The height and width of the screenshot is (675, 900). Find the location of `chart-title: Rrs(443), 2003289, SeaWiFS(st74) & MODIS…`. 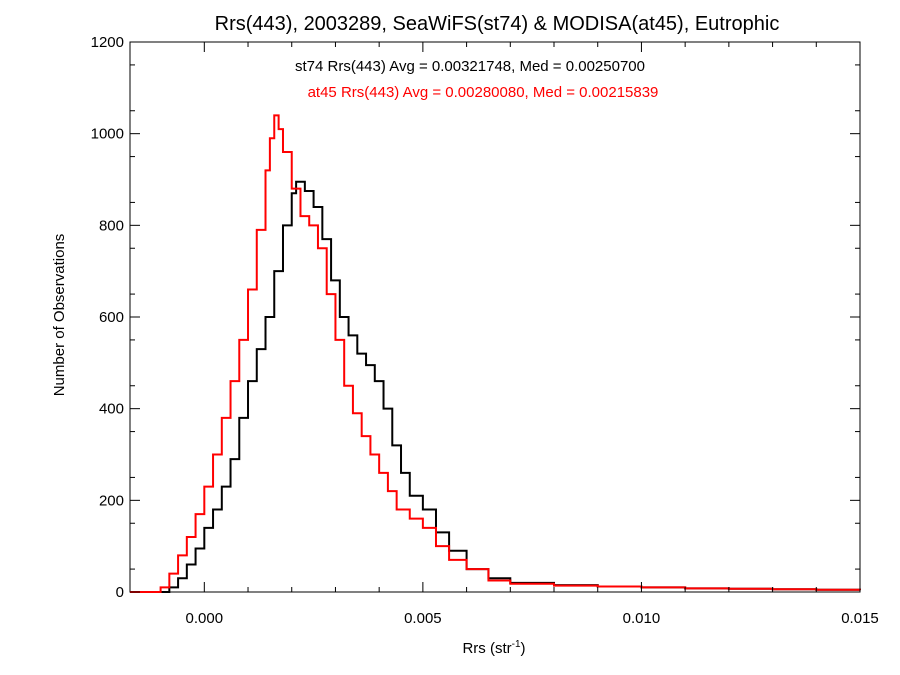

chart-title: Rrs(443), 2003289, SeaWiFS(st74) & MODIS… is located at coordinates (497, 24).